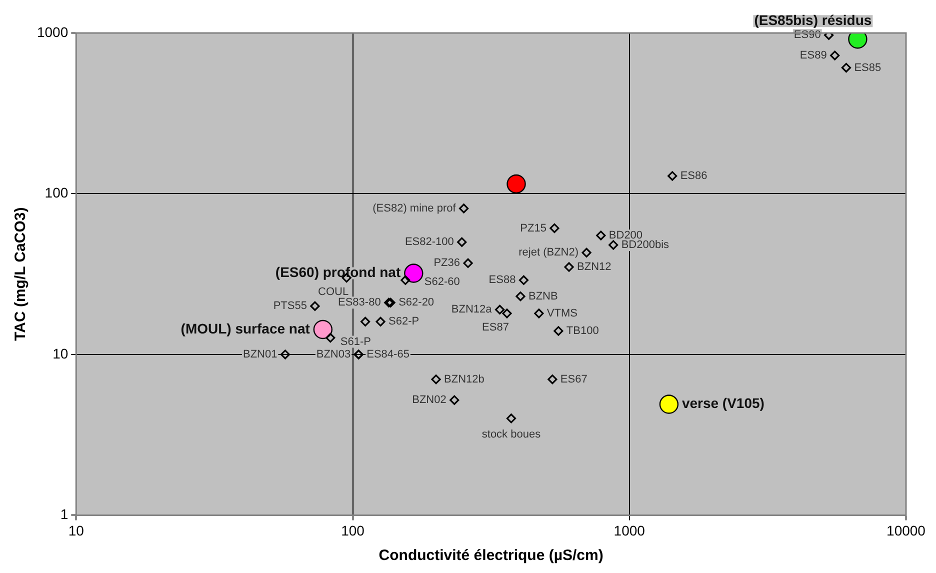 This screenshot has width=936, height=573. I want to click on annotation: stock boues, so click(512, 434).